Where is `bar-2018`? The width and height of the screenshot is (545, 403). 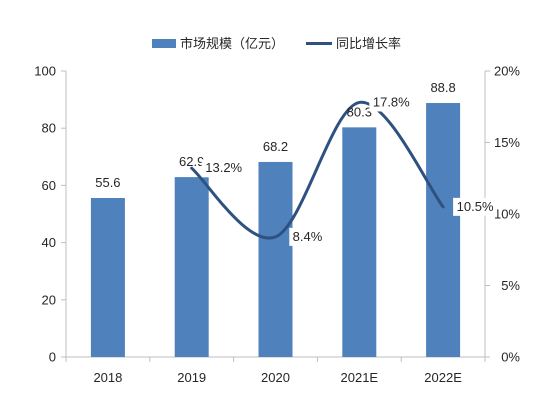 bar-2018 is located at coordinates (107, 277).